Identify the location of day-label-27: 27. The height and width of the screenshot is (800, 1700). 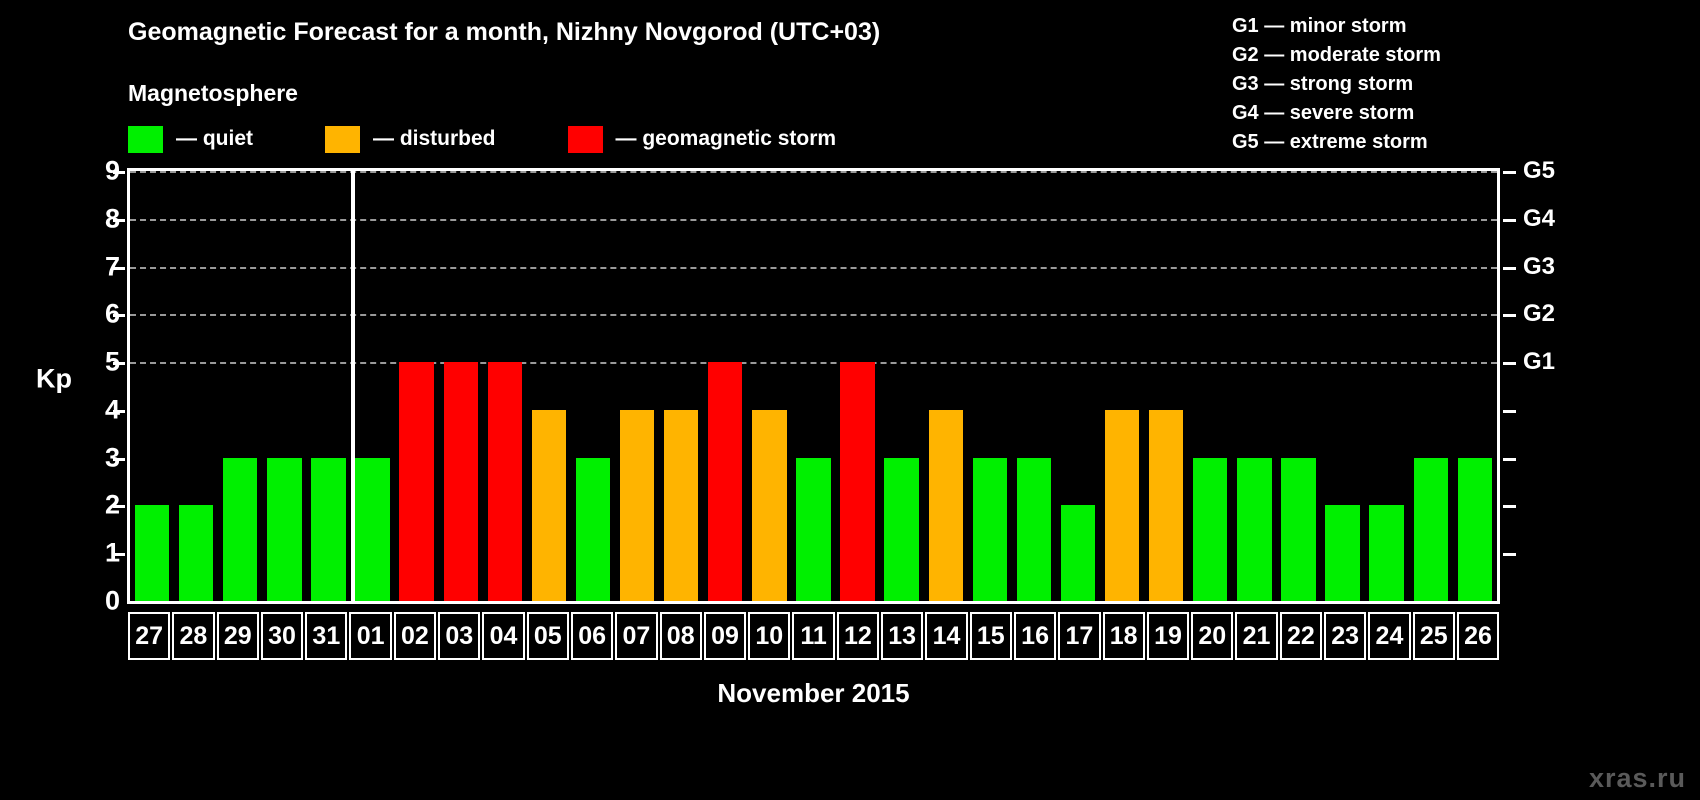
(149, 636).